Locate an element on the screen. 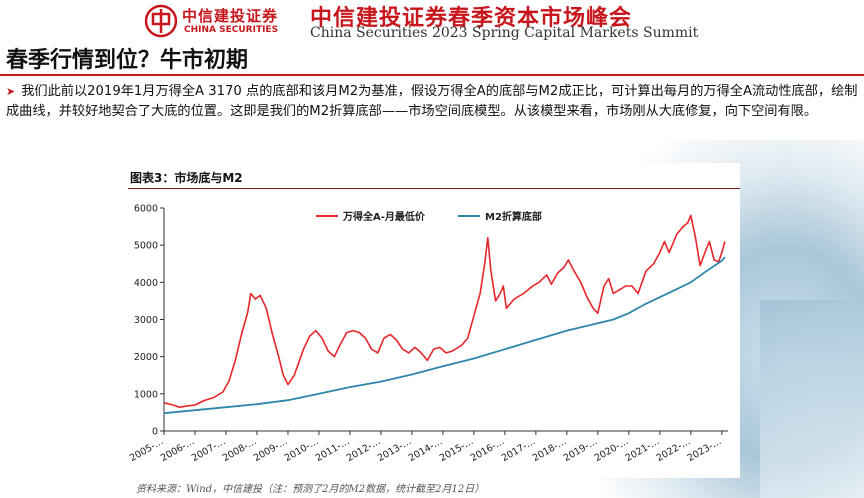 This screenshot has width=864, height=498. chart-title-divider is located at coordinates (434, 188).